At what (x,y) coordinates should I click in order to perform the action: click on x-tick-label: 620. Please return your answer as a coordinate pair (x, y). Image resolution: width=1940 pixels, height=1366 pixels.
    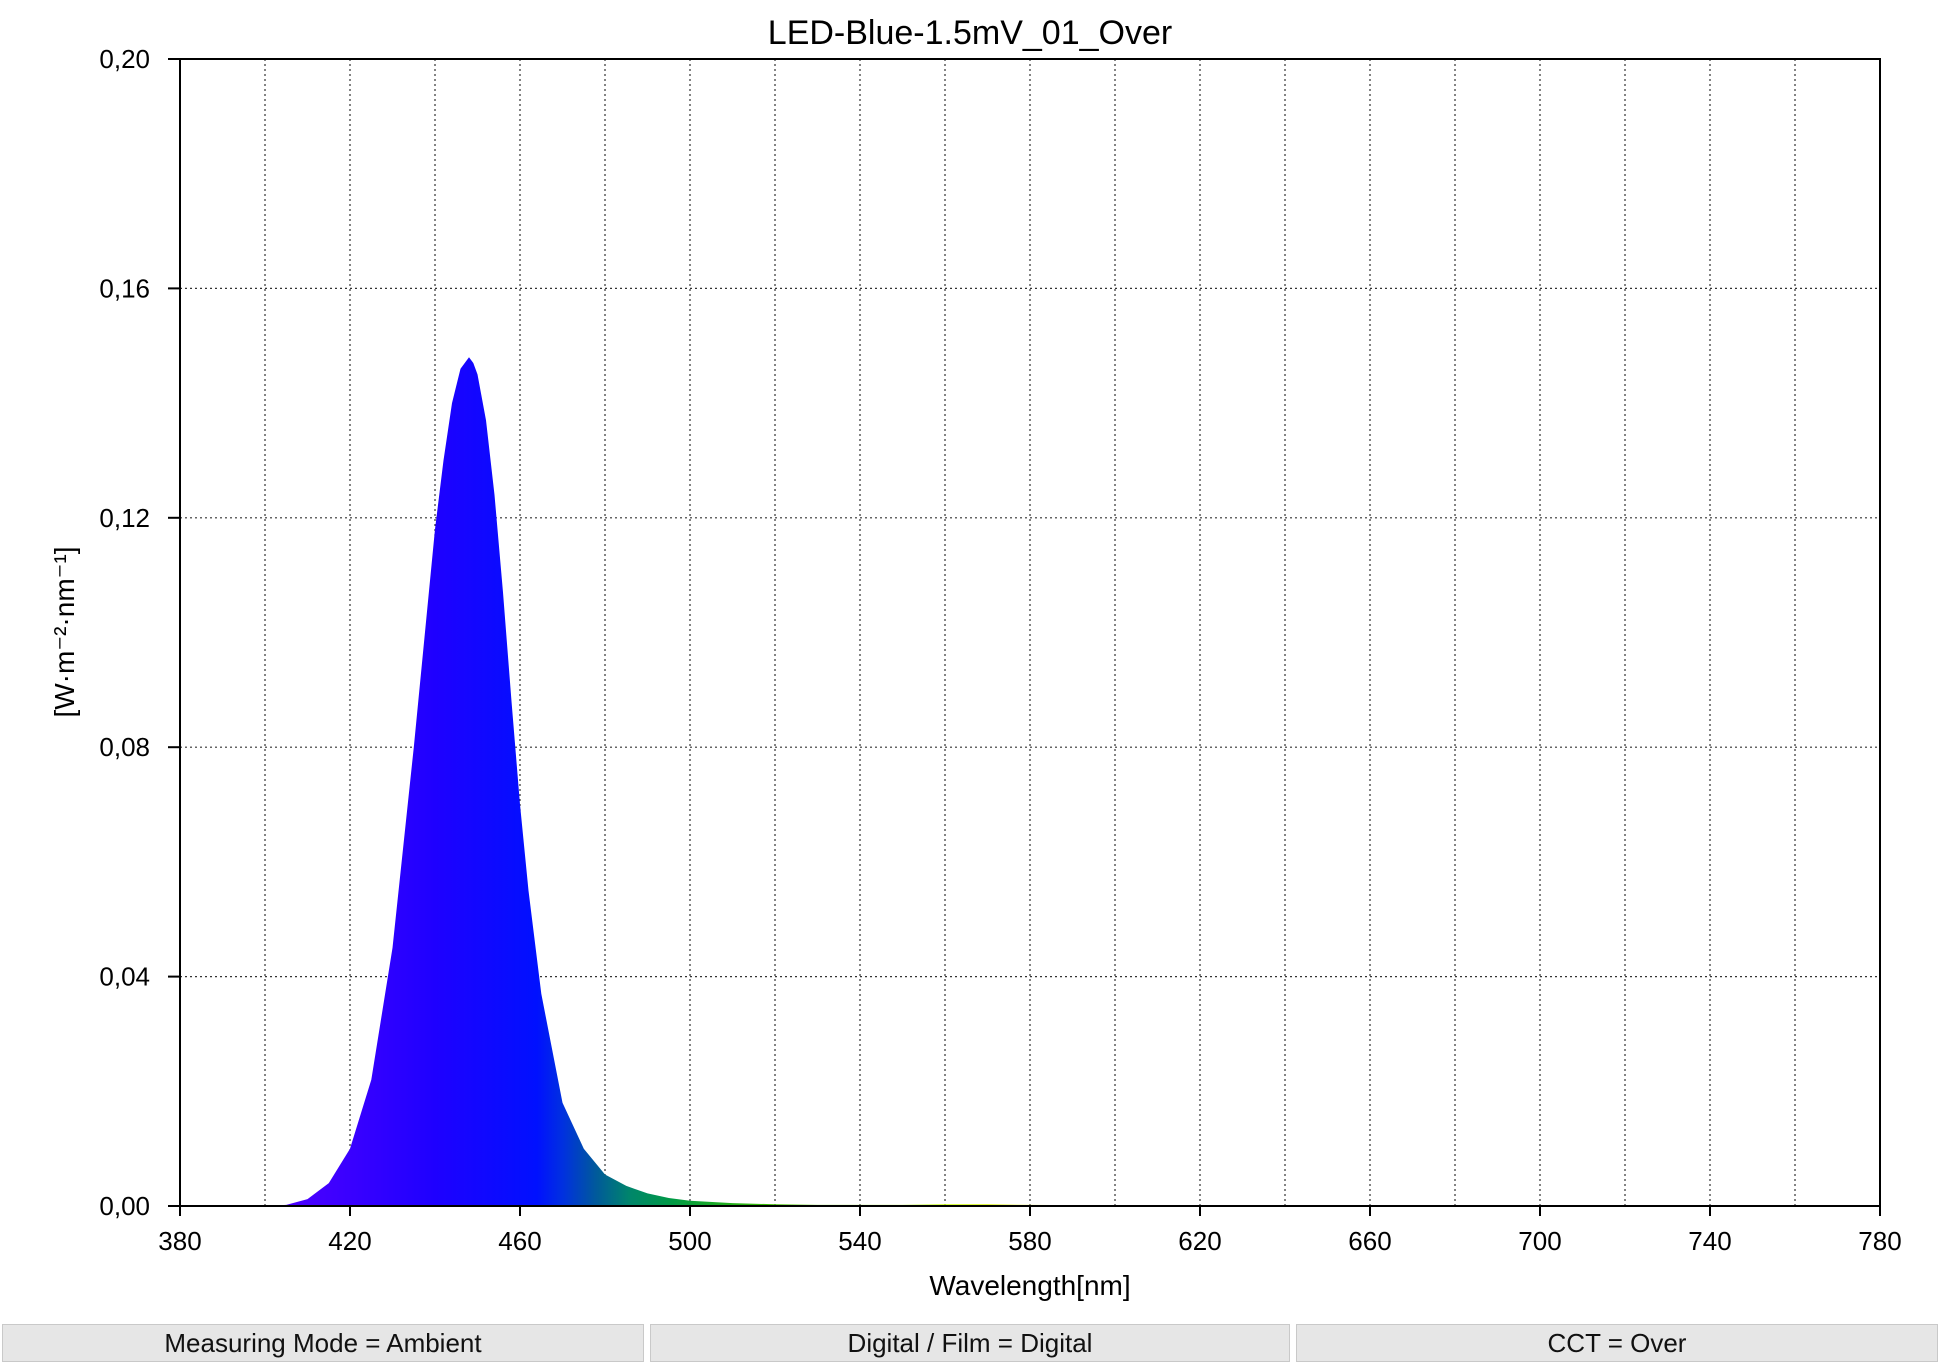
    Looking at the image, I should click on (1199, 1241).